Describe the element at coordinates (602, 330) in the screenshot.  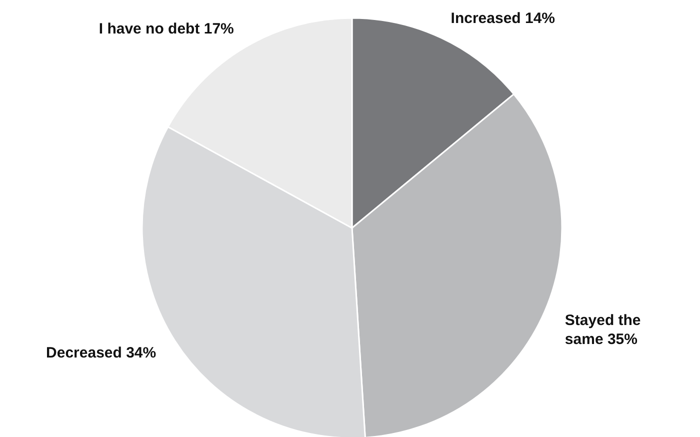
I see `slice-label: Stayed the same 35%` at that location.